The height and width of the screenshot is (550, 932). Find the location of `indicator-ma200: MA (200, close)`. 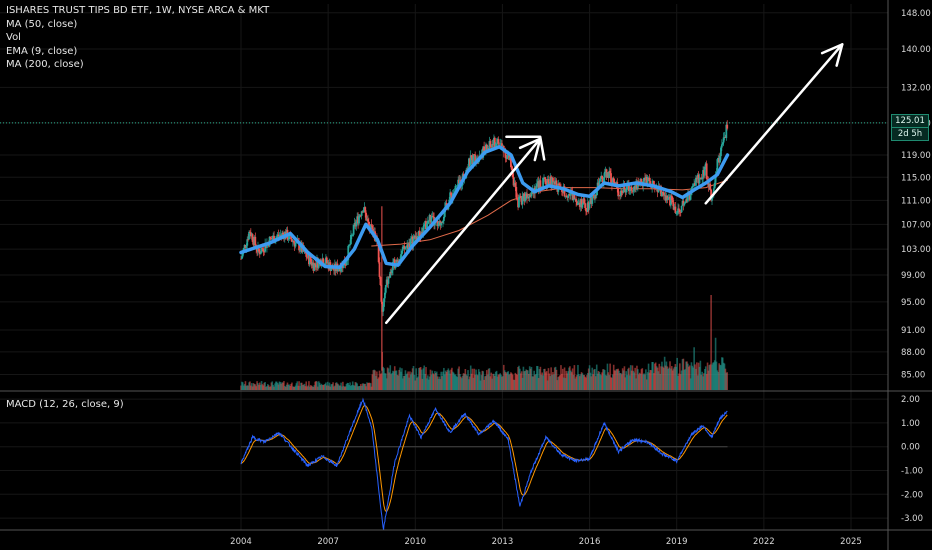

indicator-ma200: MA (200, close) is located at coordinates (45, 64).